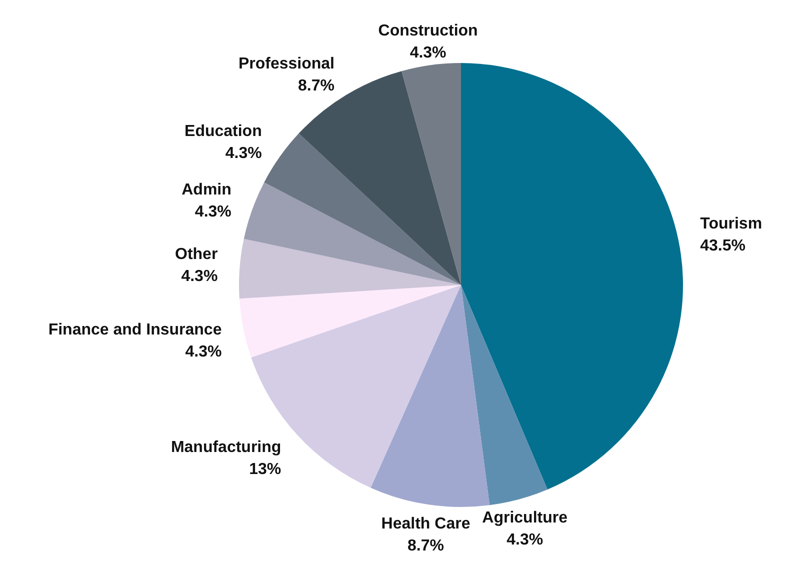 The width and height of the screenshot is (804, 565). I want to click on slice-label: Manufacturing, so click(226, 447).